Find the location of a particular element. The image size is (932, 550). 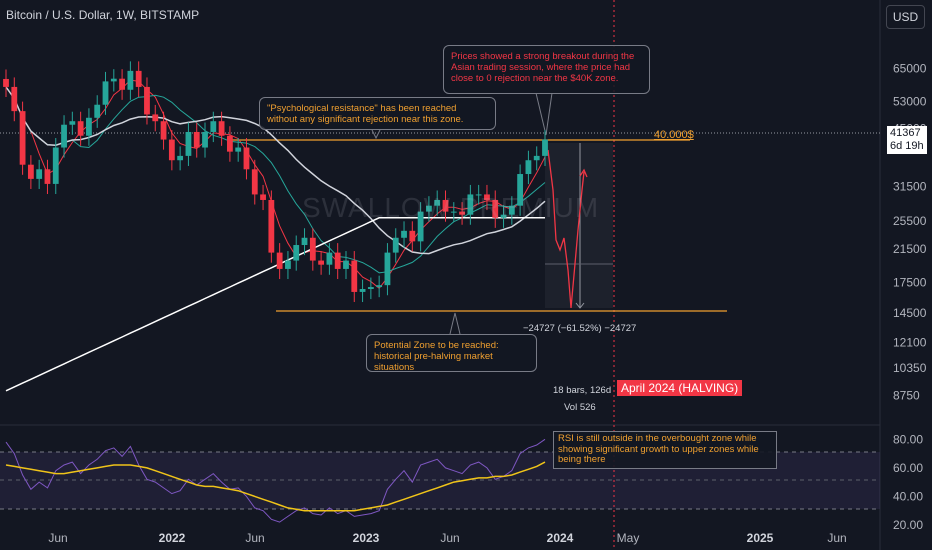

watermark: SWALLOW PREMIUM is located at coordinates (451, 207).